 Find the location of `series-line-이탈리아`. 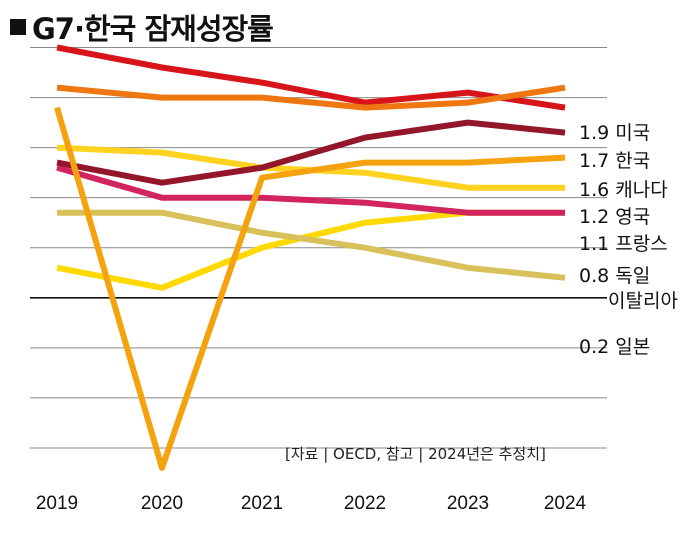

series-line-이탈리아 is located at coordinates (310, 250).